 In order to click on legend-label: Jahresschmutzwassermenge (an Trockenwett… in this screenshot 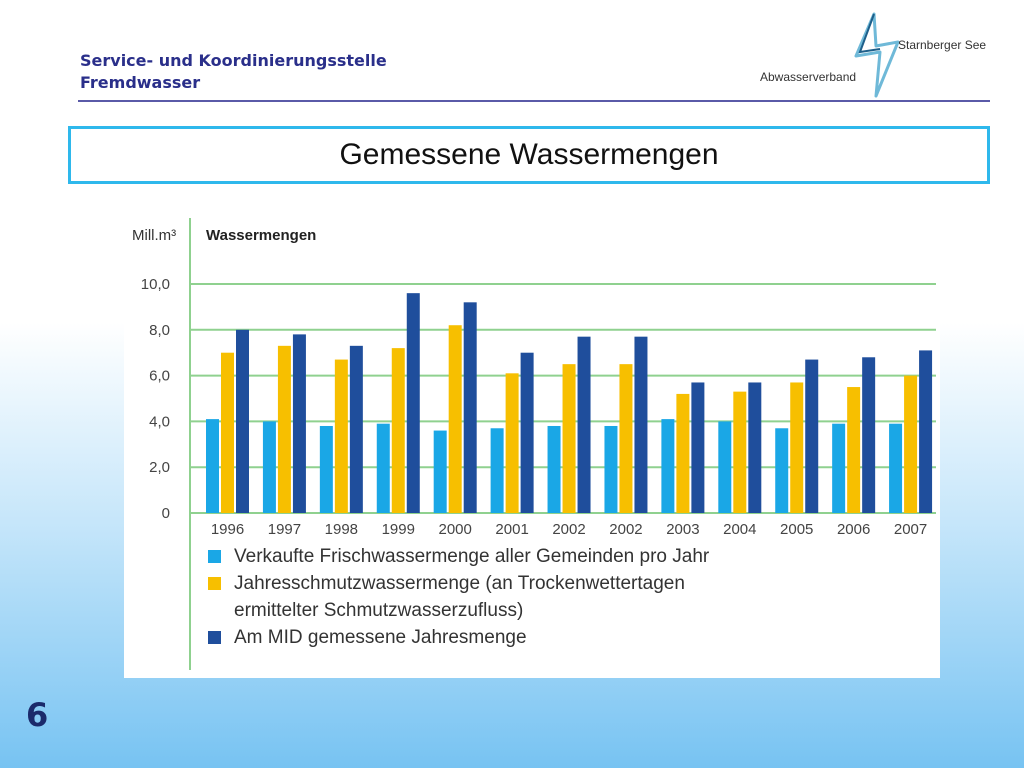, I will do `click(459, 583)`.